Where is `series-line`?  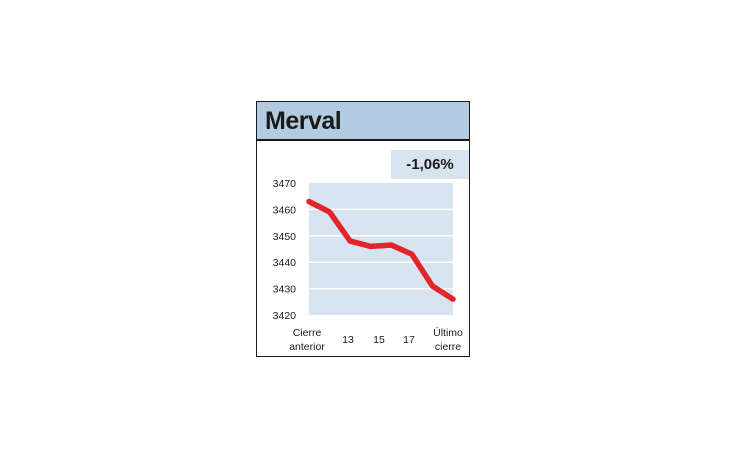
series-line is located at coordinates (381, 250).